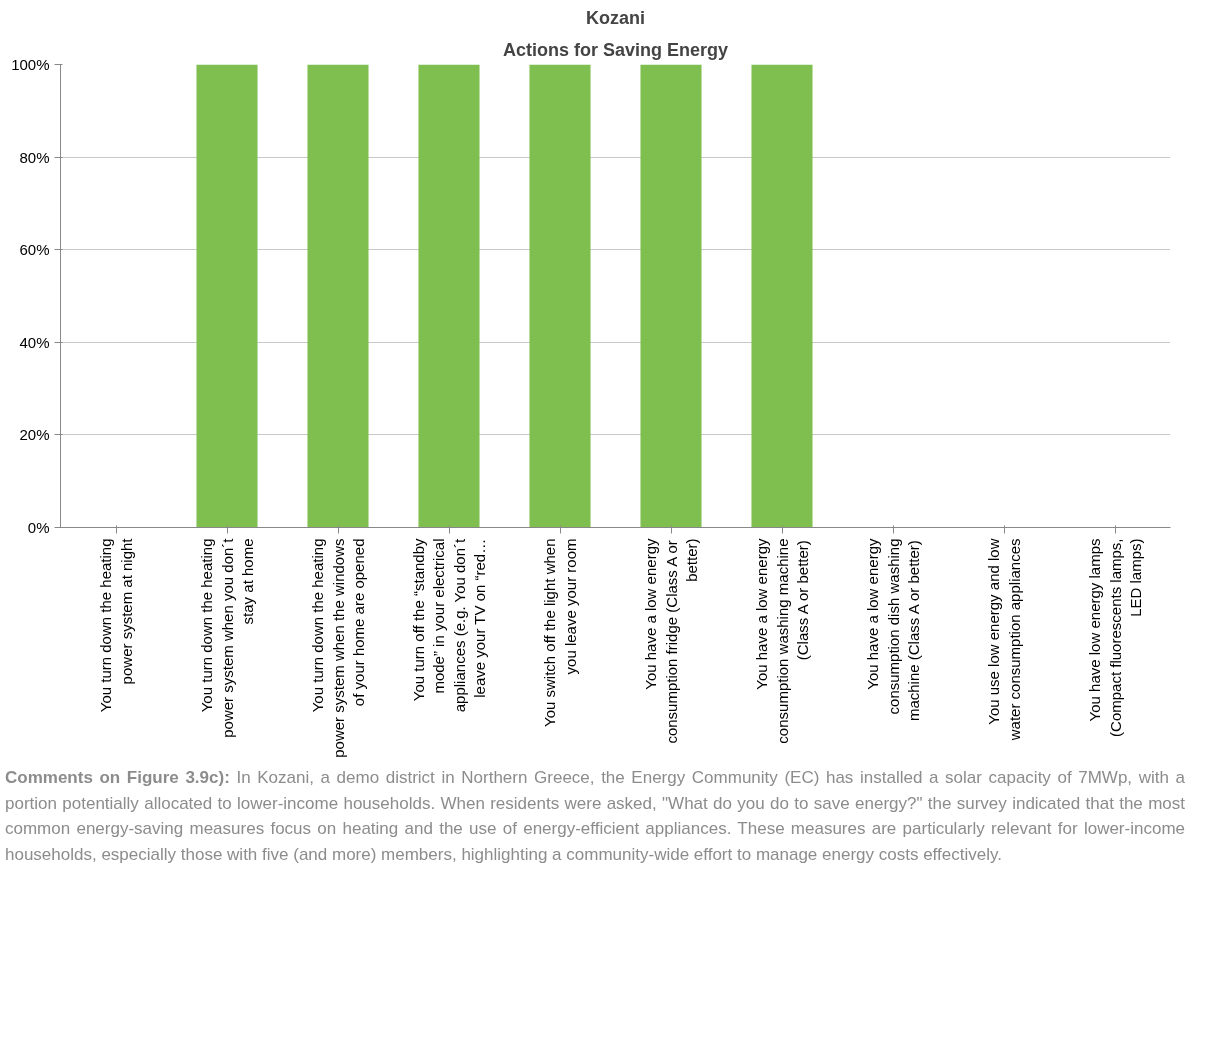  What do you see at coordinates (34, 250) in the screenshot?
I see `y-tick-label: 60%` at bounding box center [34, 250].